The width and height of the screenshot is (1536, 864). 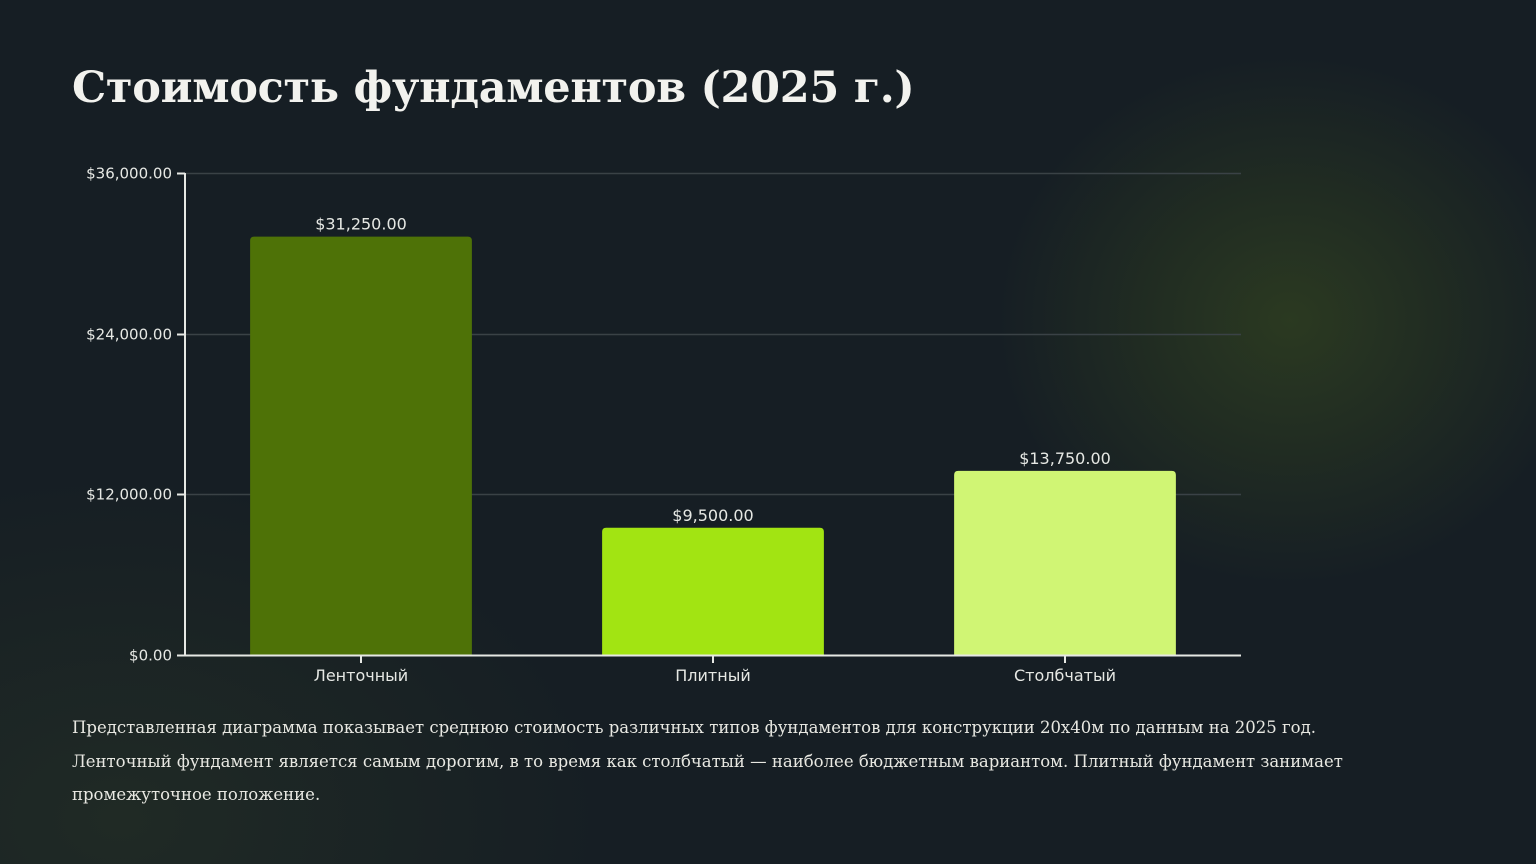 I want to click on page-title: Стоимость фундаментов (2025 г.), so click(x=493, y=88).